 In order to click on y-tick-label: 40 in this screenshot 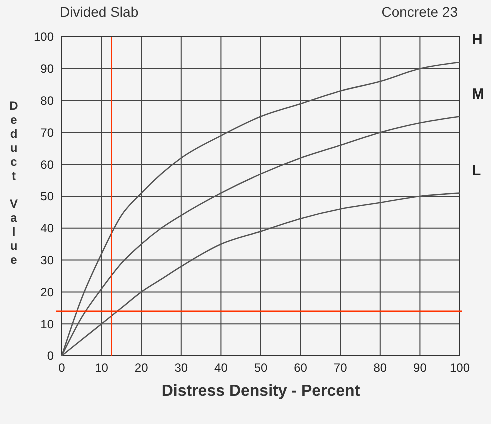, I will do `click(47, 229)`.